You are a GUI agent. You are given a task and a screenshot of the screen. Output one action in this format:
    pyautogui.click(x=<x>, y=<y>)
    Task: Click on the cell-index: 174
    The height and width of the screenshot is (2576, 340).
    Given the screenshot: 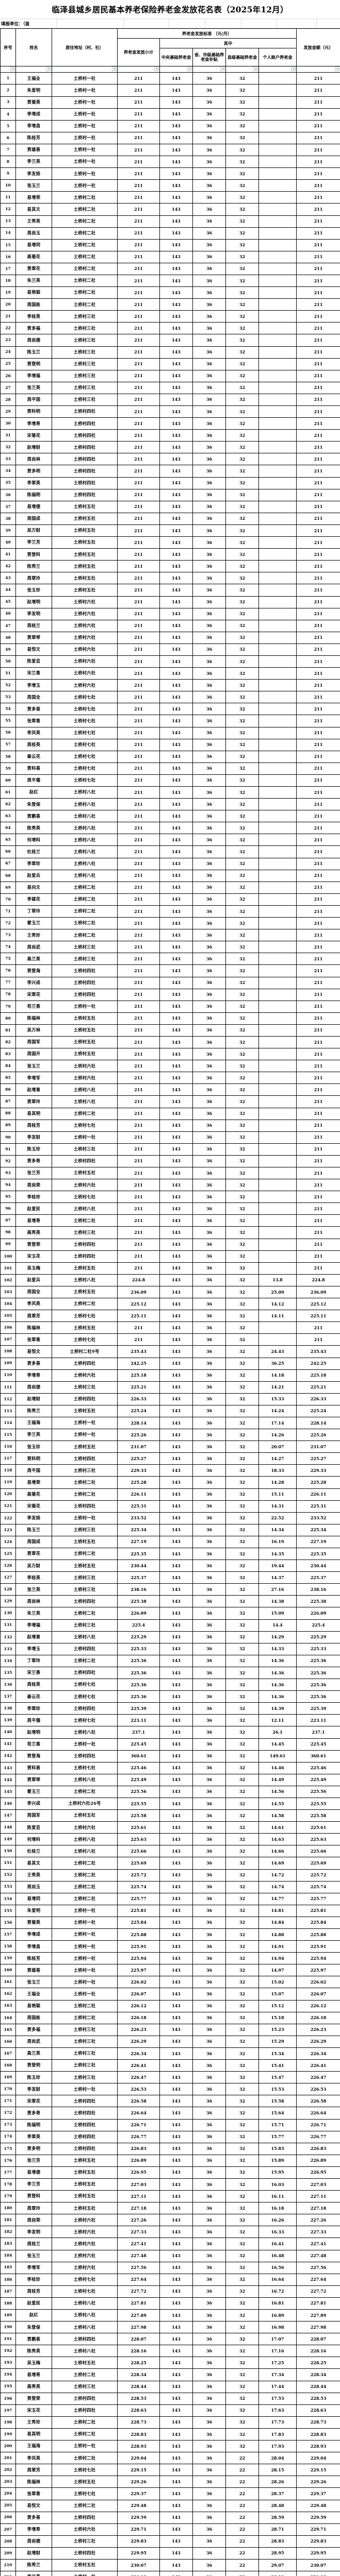 What is the action you would take?
    pyautogui.click(x=8, y=2136)
    